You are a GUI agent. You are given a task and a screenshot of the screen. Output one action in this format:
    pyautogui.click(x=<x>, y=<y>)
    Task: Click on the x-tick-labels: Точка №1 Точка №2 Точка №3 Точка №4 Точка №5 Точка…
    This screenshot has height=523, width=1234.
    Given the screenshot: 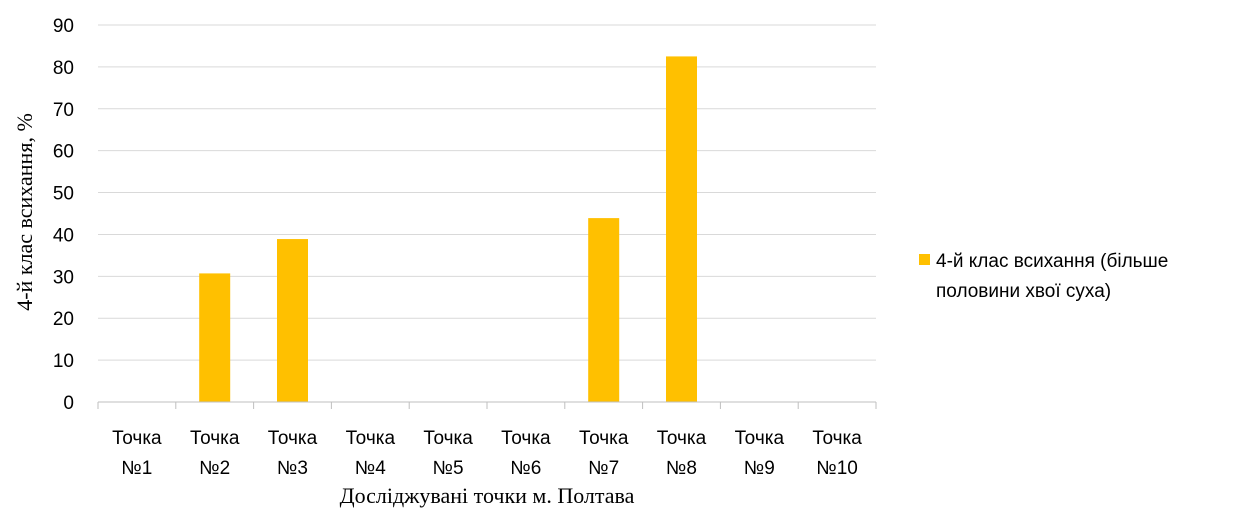 What is the action you would take?
    pyautogui.click(x=487, y=453)
    